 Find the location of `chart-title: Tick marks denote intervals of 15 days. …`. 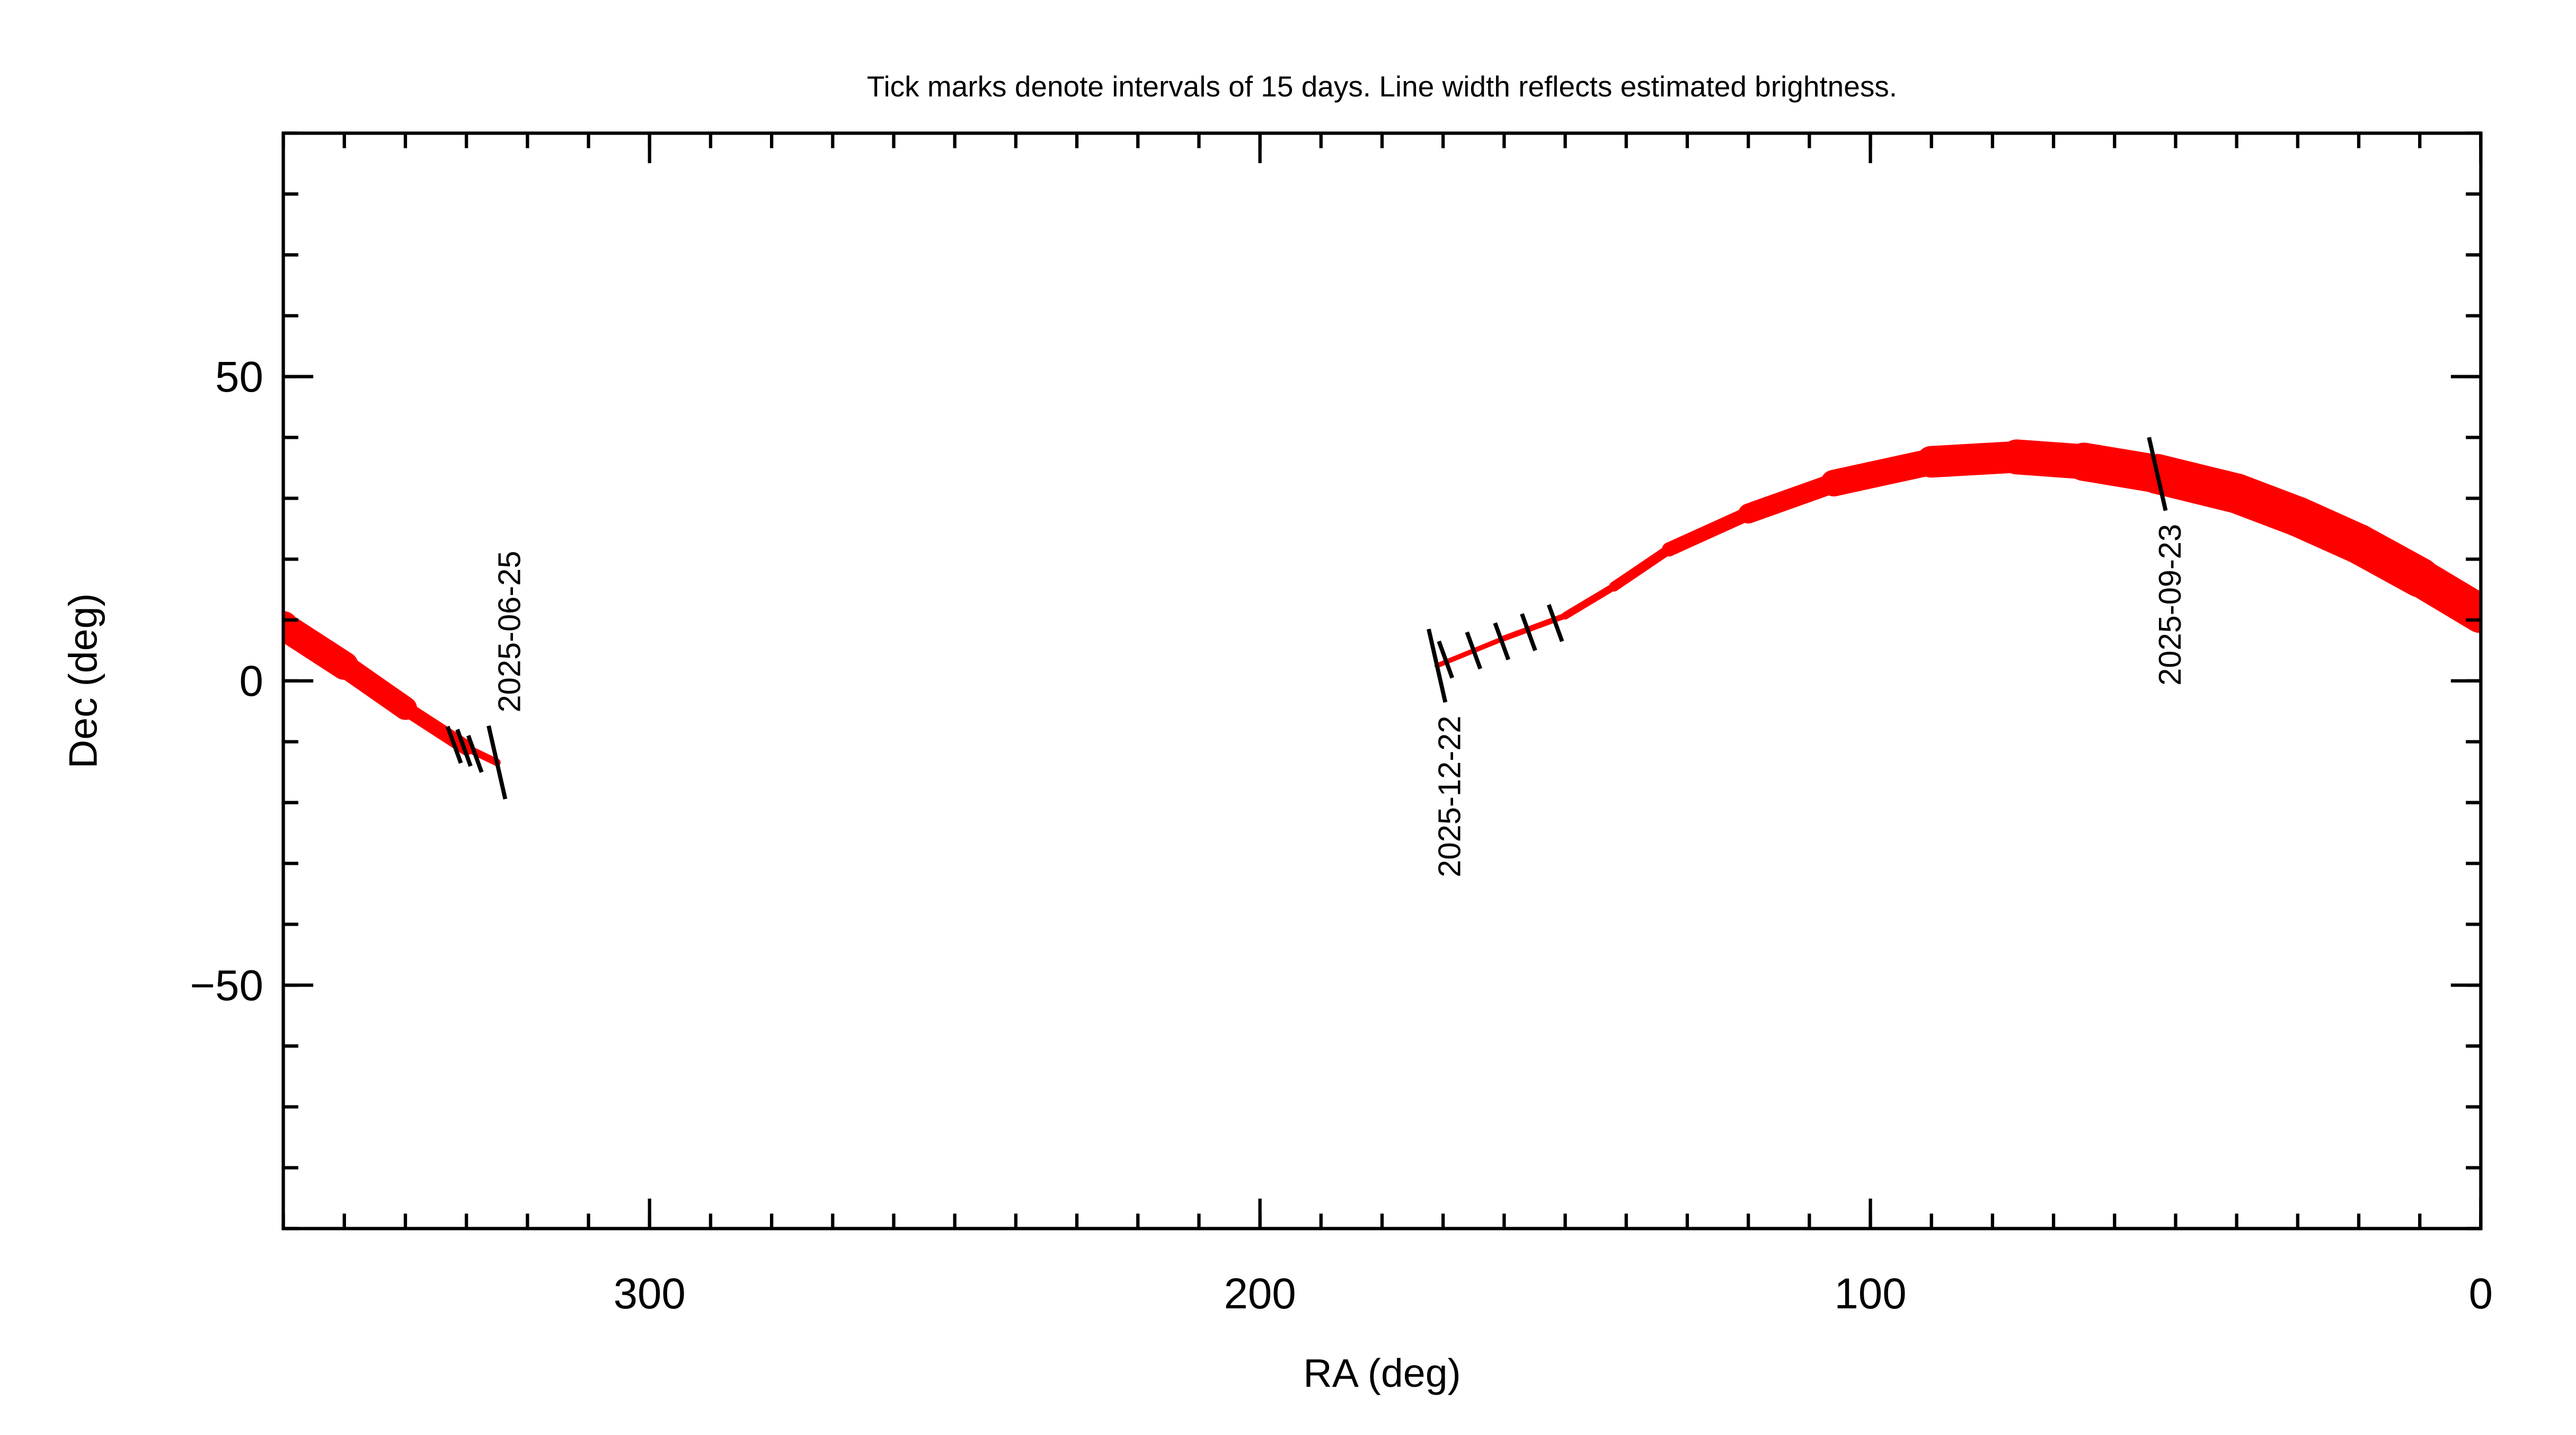

chart-title: Tick marks denote intervals of 15 days. … is located at coordinates (1382, 87).